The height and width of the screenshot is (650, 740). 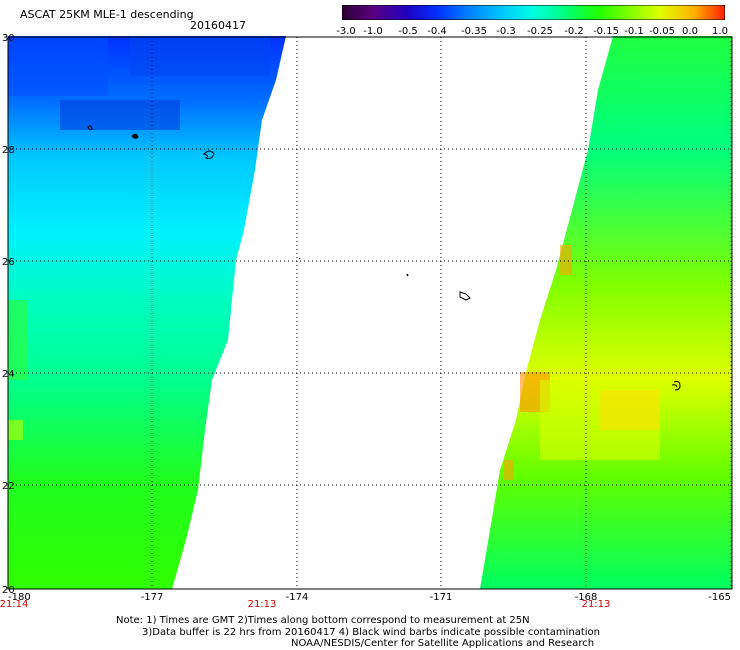 I want to click on map-title: ASCAT 25KM MLE-1 descending, so click(x=107, y=14).